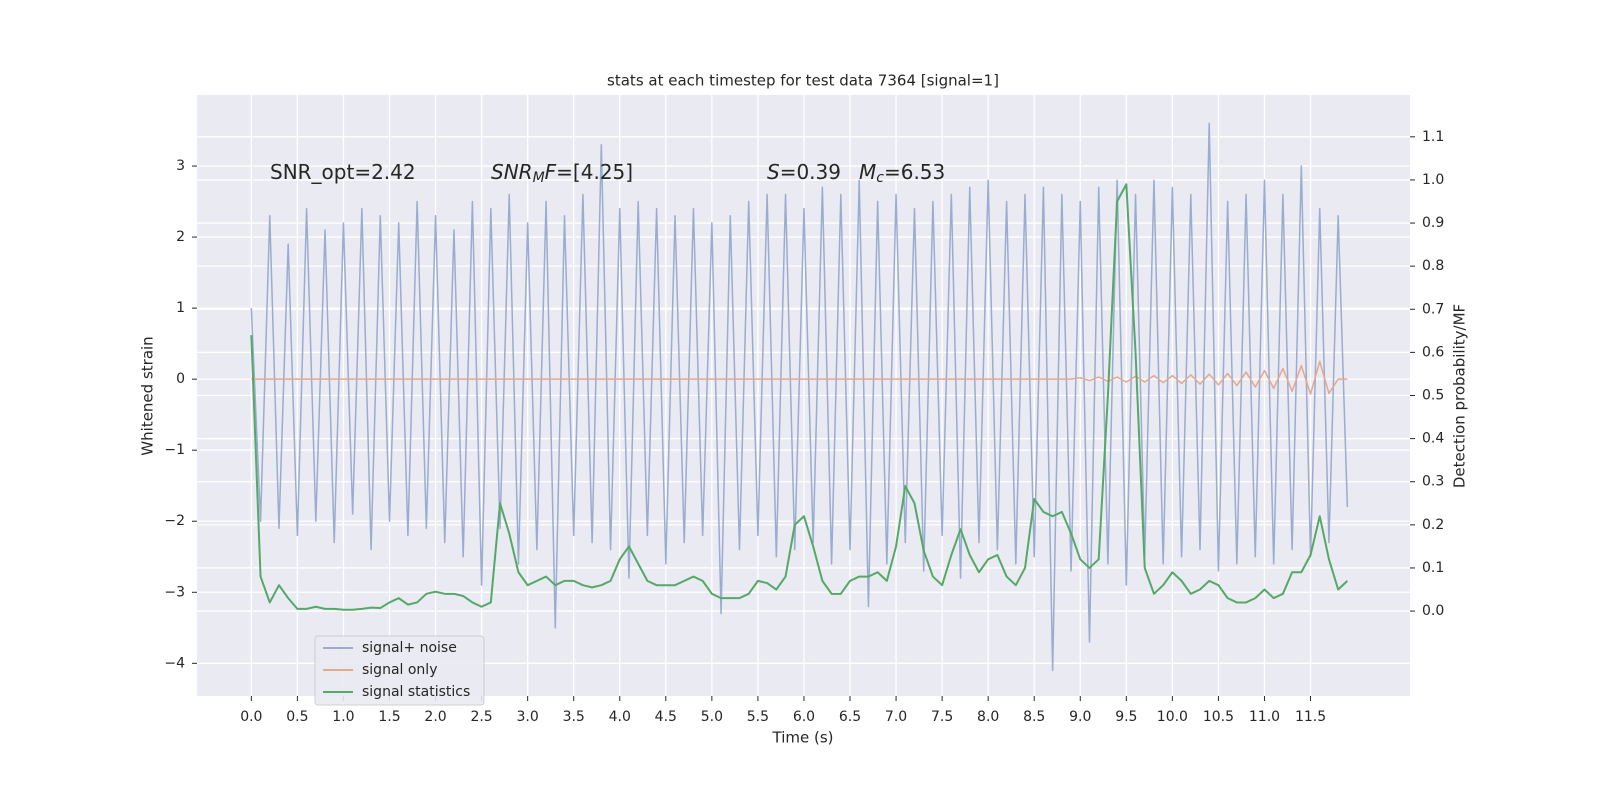 This screenshot has width=1600, height=800. Describe the element at coordinates (867, 172) in the screenshot. I see `annotation-text: M` at that location.